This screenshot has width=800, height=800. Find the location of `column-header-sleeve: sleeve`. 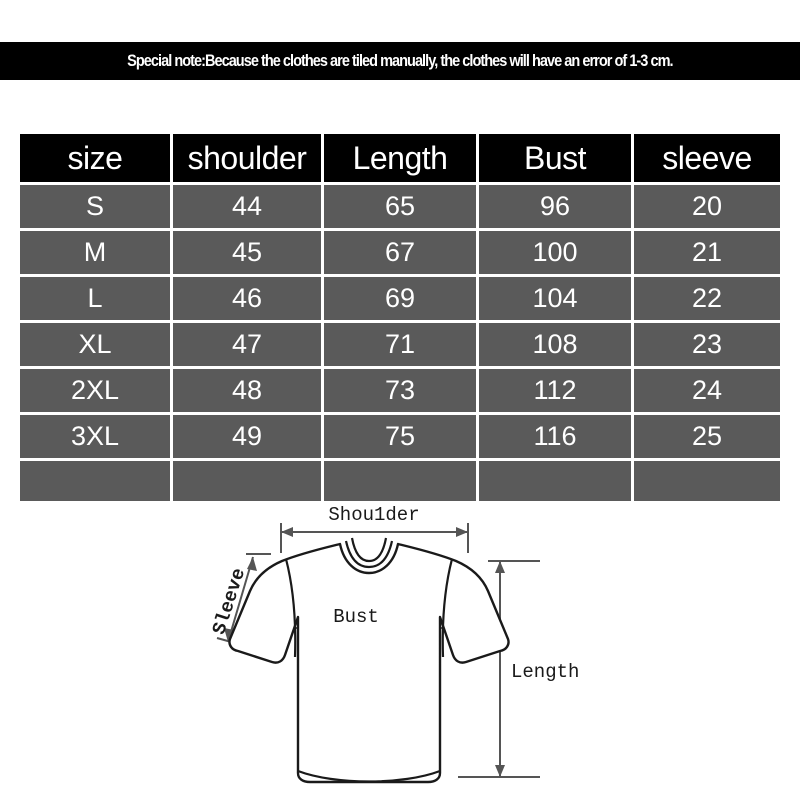

column-header-sleeve: sleeve is located at coordinates (707, 158).